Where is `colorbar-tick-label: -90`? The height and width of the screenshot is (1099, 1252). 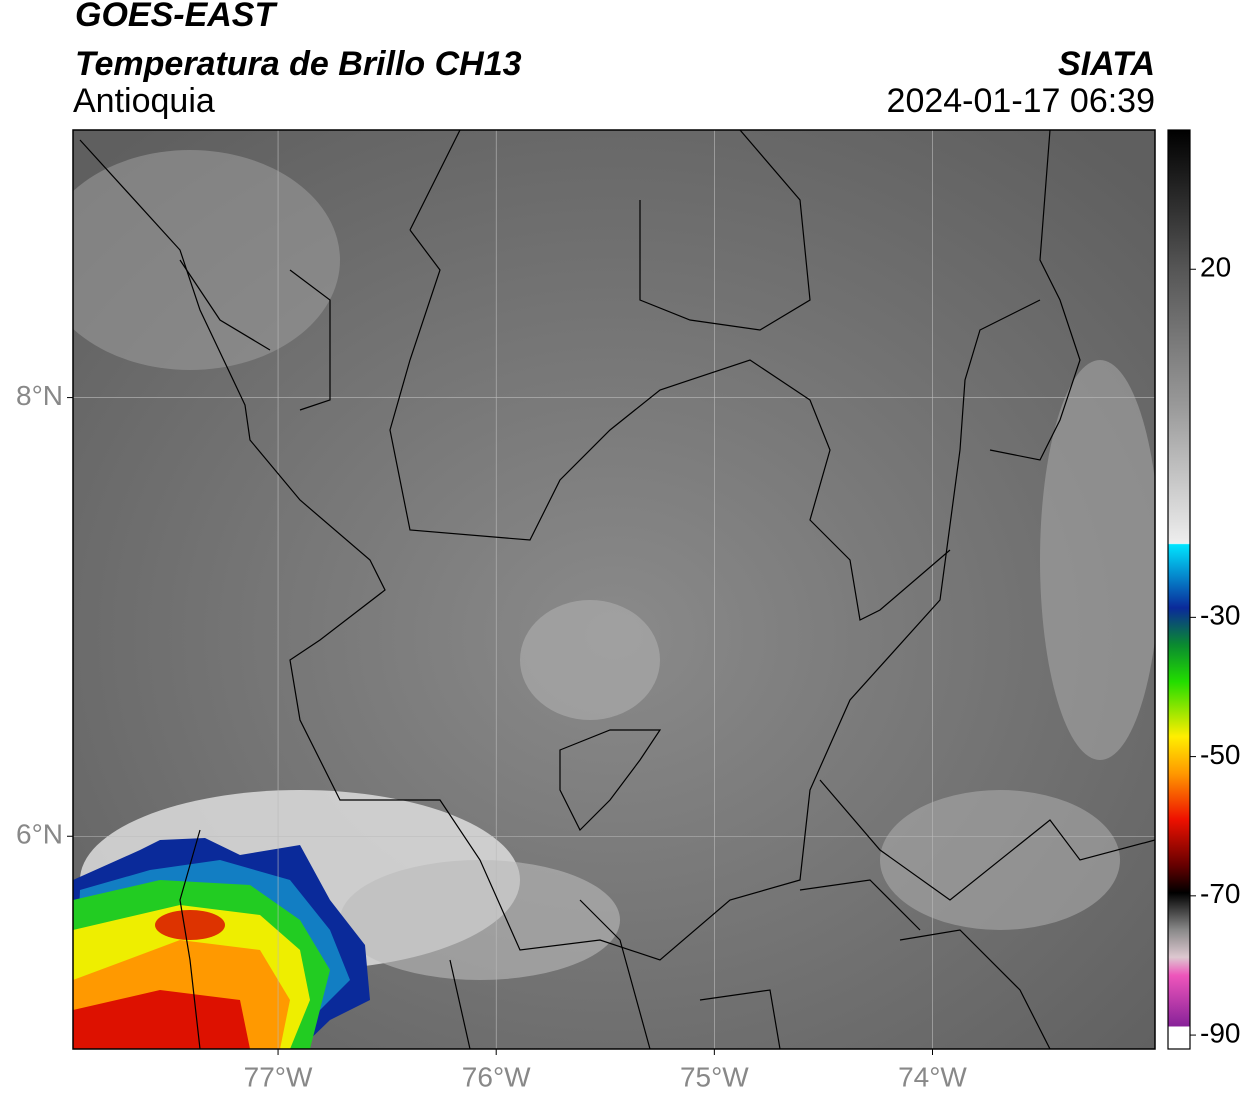
colorbar-tick-label: -90 is located at coordinates (1220, 1032).